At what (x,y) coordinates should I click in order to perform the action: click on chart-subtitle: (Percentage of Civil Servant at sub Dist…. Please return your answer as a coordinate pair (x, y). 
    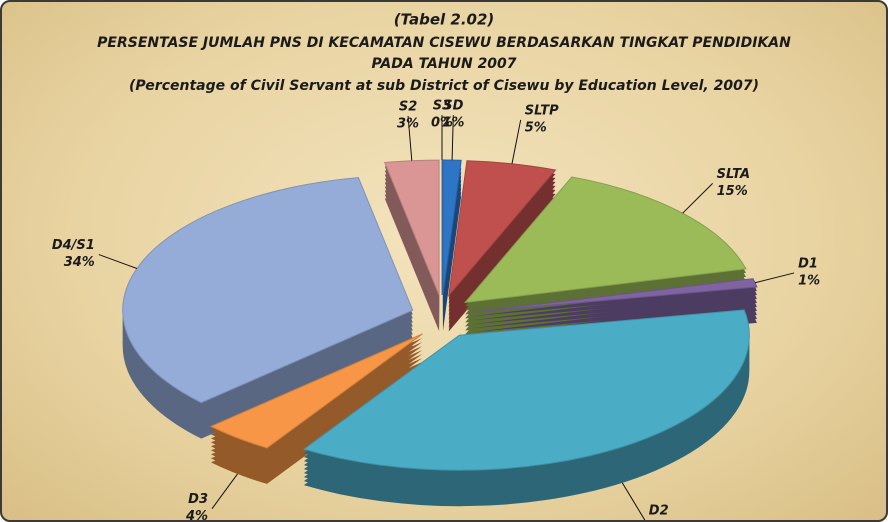
    Looking at the image, I should click on (444, 86).